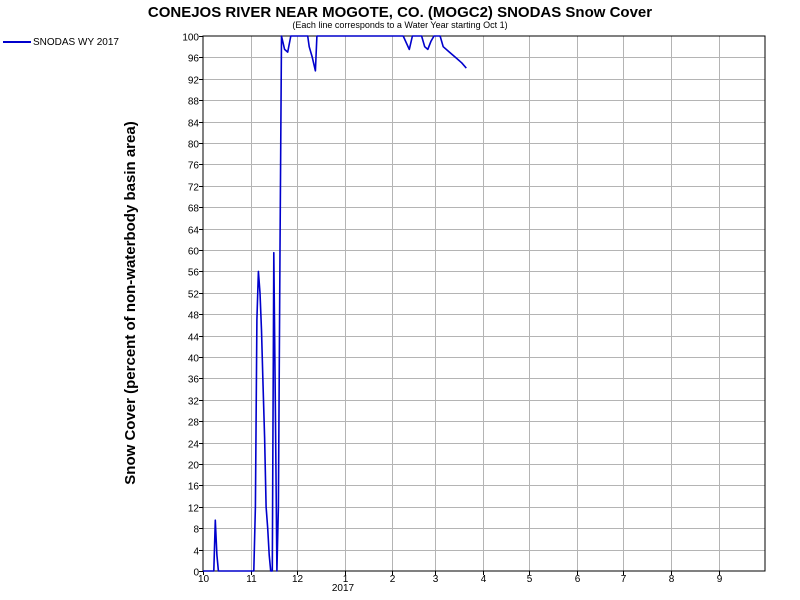 This screenshot has width=800, height=600. I want to click on y-tick-label: 92, so click(194, 81).